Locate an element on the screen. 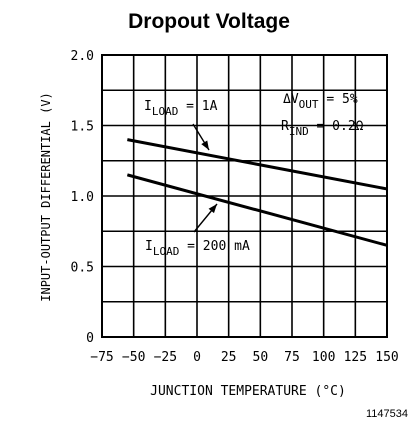 This screenshot has width=418, height=441. y-tick-label: 2.0 is located at coordinates (82, 56).